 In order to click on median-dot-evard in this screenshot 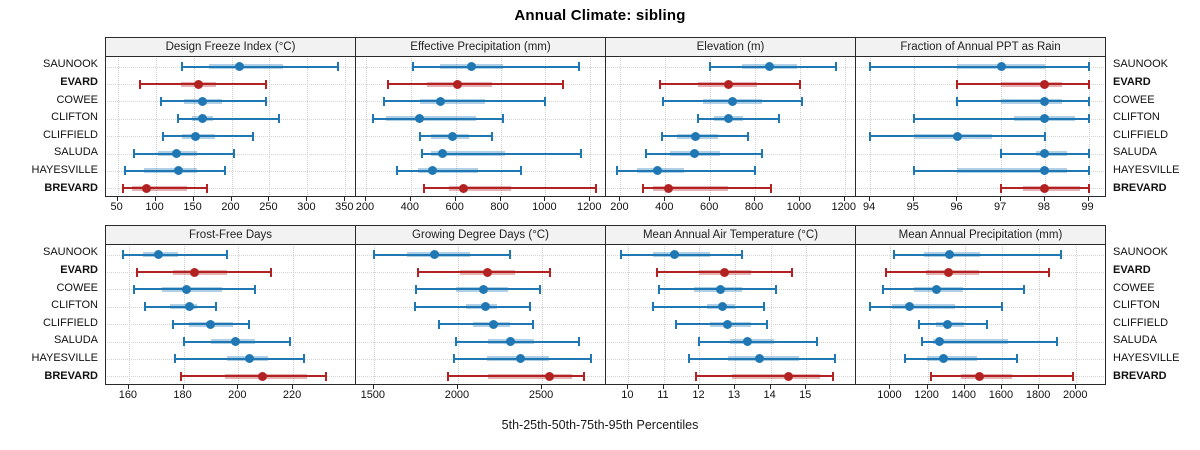, I will do `click(195, 272)`.